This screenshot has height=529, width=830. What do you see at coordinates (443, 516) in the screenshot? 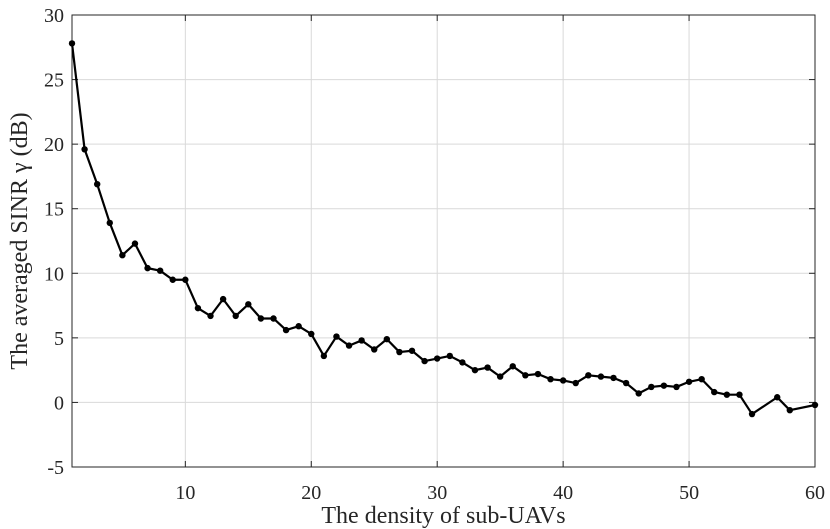
I see `x-axis-label: The density of sub-UAVs` at bounding box center [443, 516].